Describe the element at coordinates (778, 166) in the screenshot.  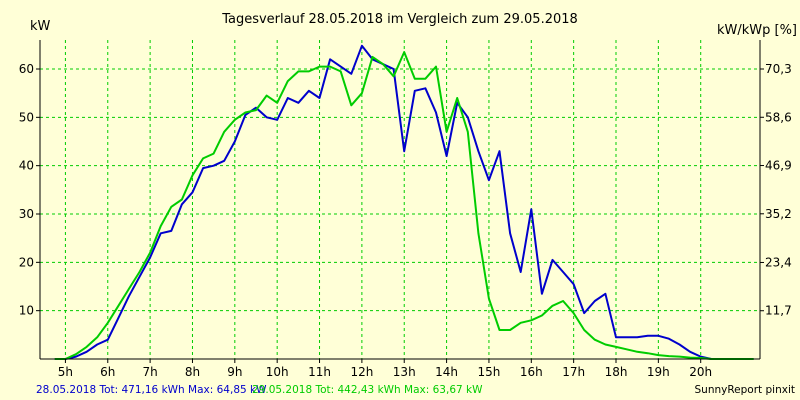
I see `y-tick-label-right: 46,9` at that location.